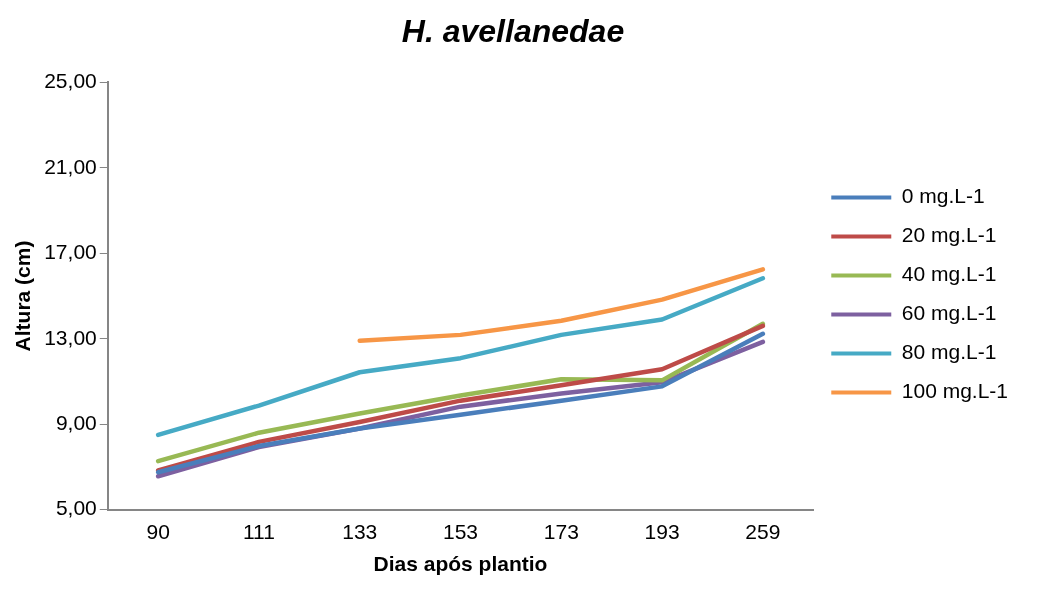  I want to click on x-tick-label: 259, so click(763, 531).